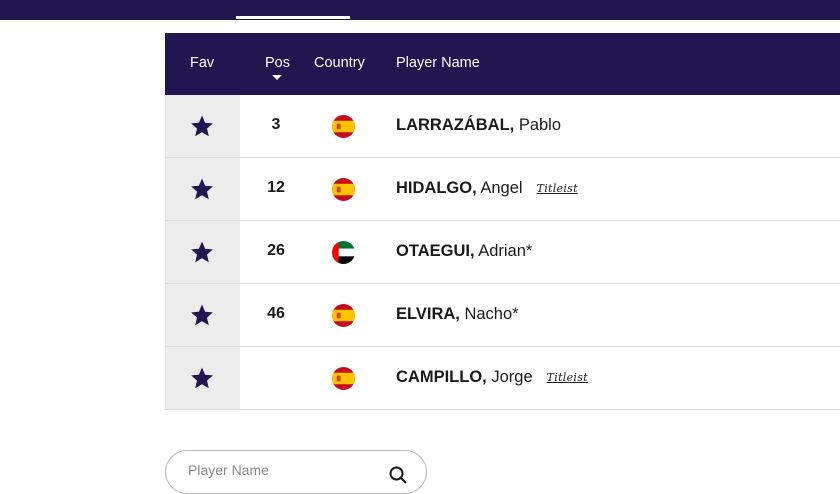 This screenshot has height=494, width=840. Describe the element at coordinates (398, 475) in the screenshot. I see `search-icon` at that location.